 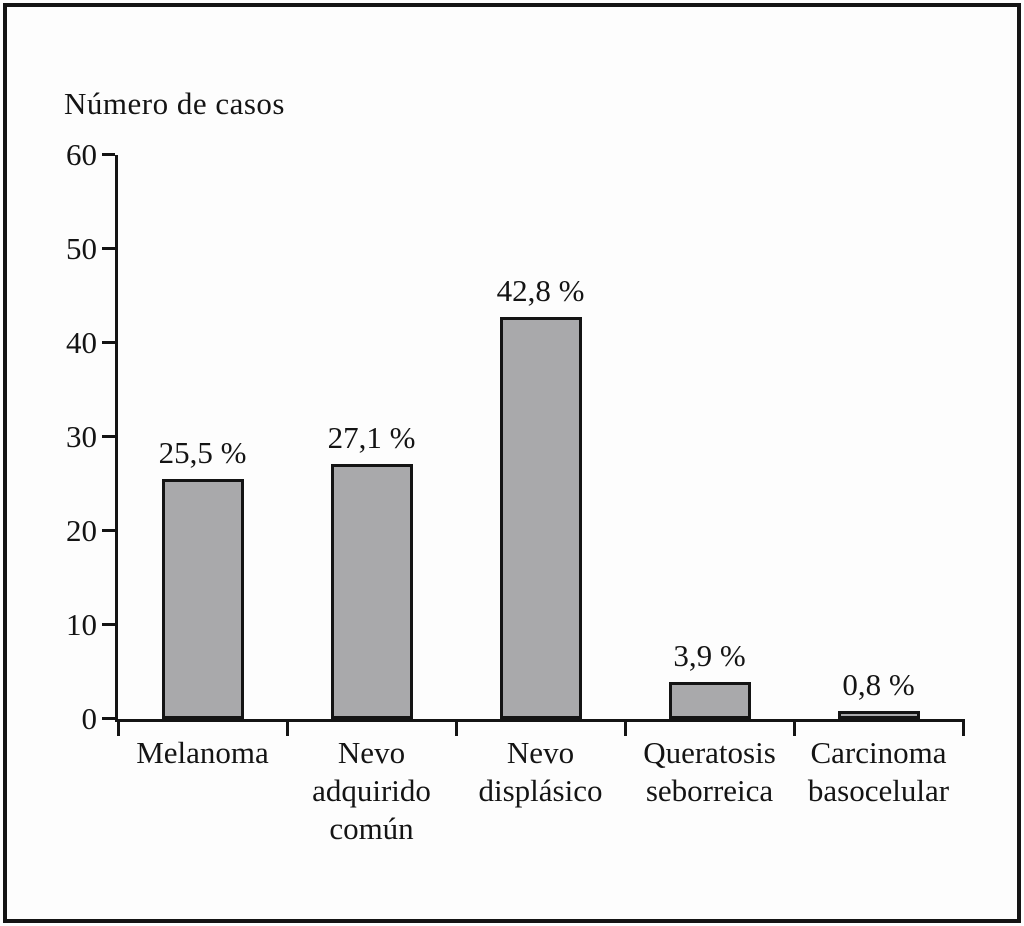 I want to click on y-tick-label: 10, so click(x=81, y=624).